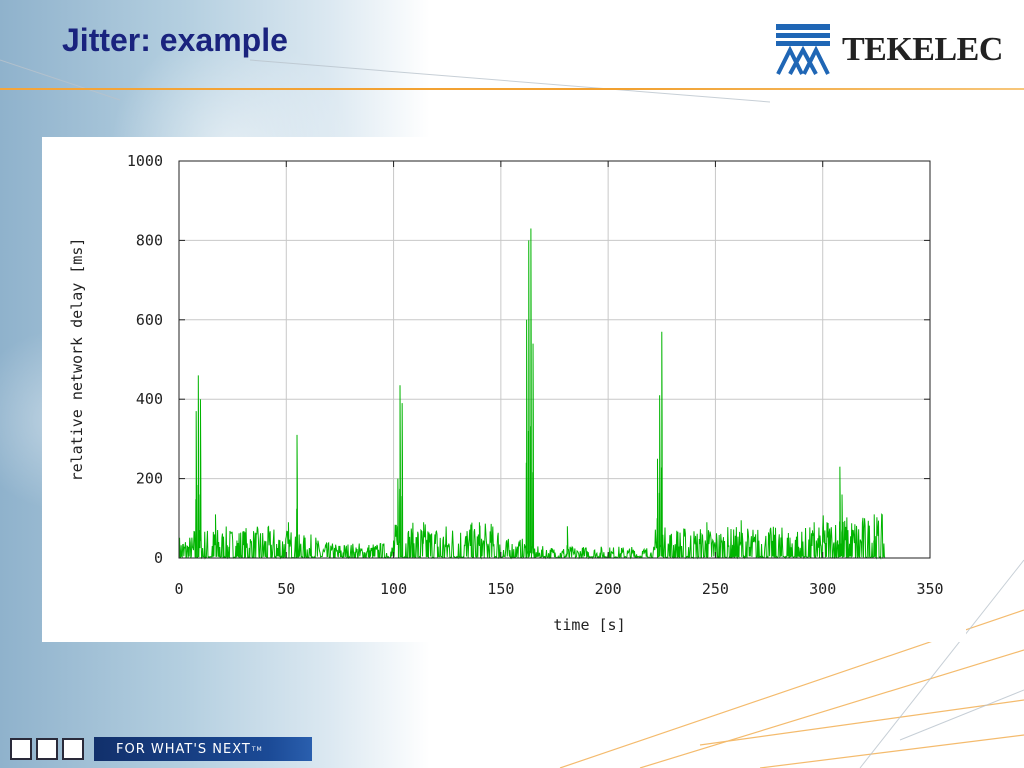 The image size is (1024, 768). Describe the element at coordinates (608, 589) in the screenshot. I see `x-tick-label: 200` at that location.